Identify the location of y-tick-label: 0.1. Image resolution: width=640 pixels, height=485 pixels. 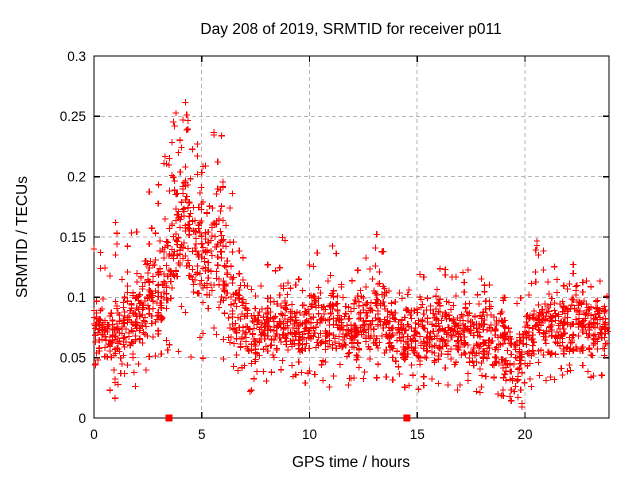
(76, 297).